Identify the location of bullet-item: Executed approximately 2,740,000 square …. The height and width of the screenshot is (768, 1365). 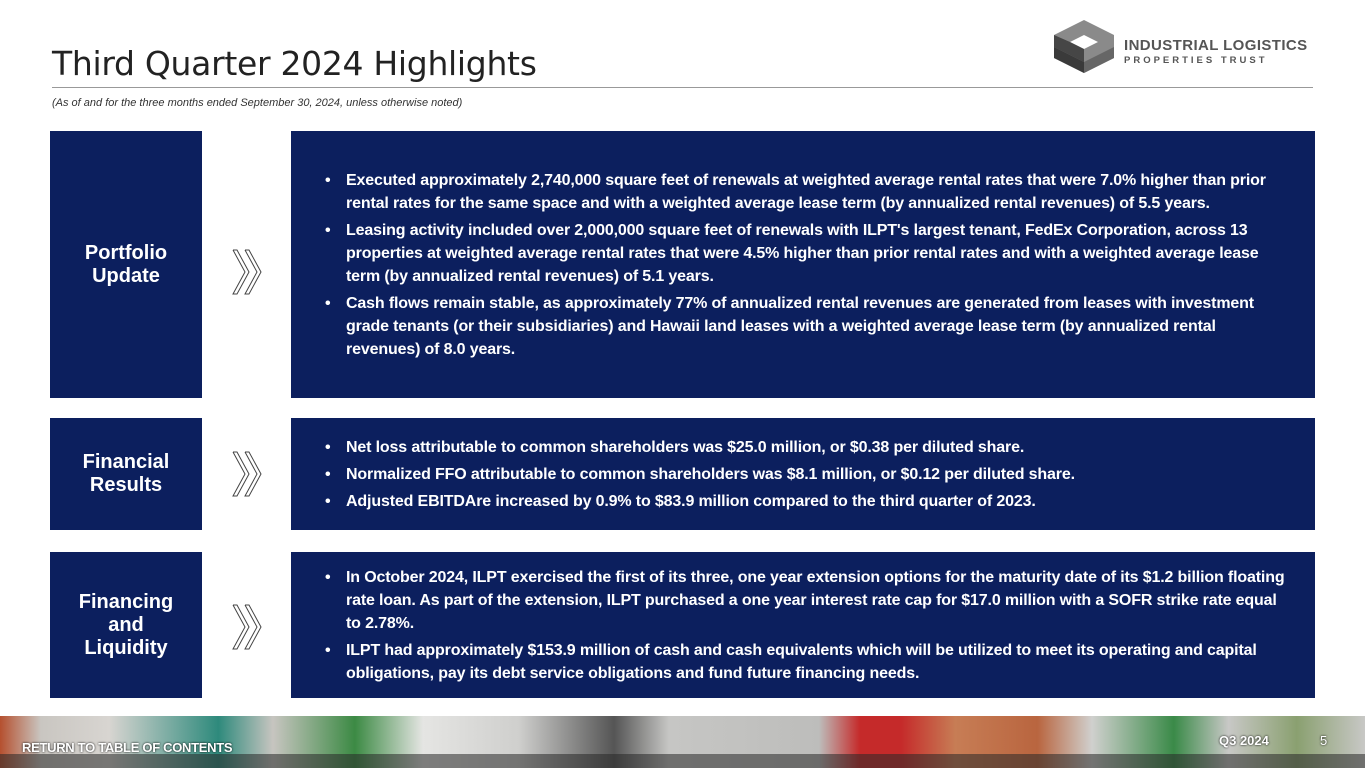
(807, 192).